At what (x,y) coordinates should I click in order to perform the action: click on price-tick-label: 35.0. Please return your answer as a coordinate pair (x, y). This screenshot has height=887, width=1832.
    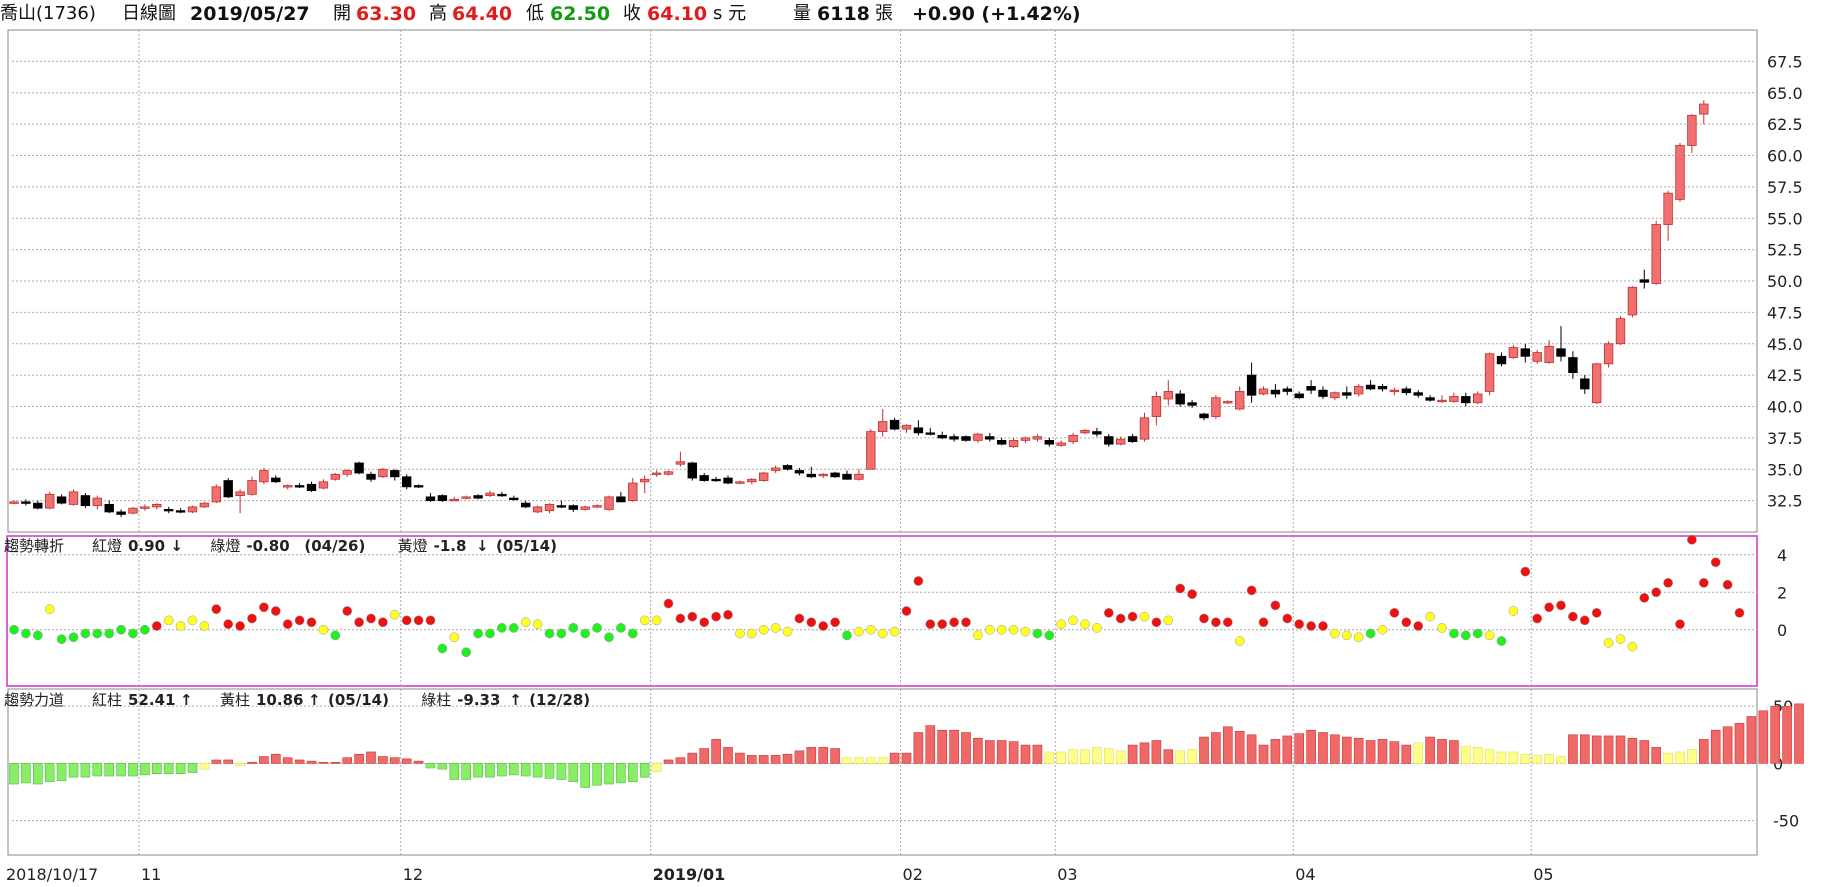
    Looking at the image, I should click on (1785, 469).